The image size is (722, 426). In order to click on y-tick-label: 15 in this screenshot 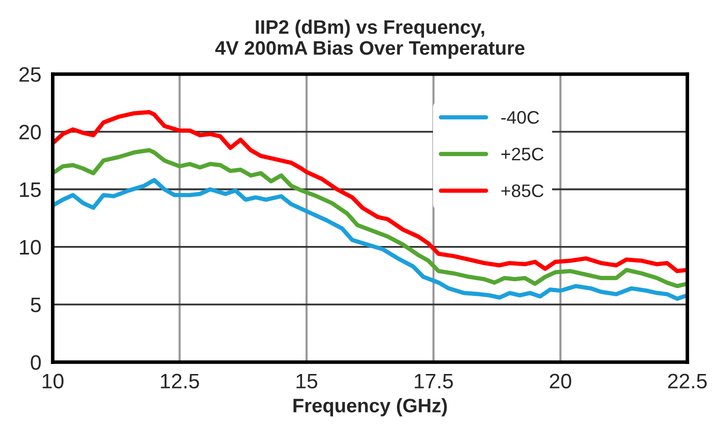, I will do `click(30, 190)`.